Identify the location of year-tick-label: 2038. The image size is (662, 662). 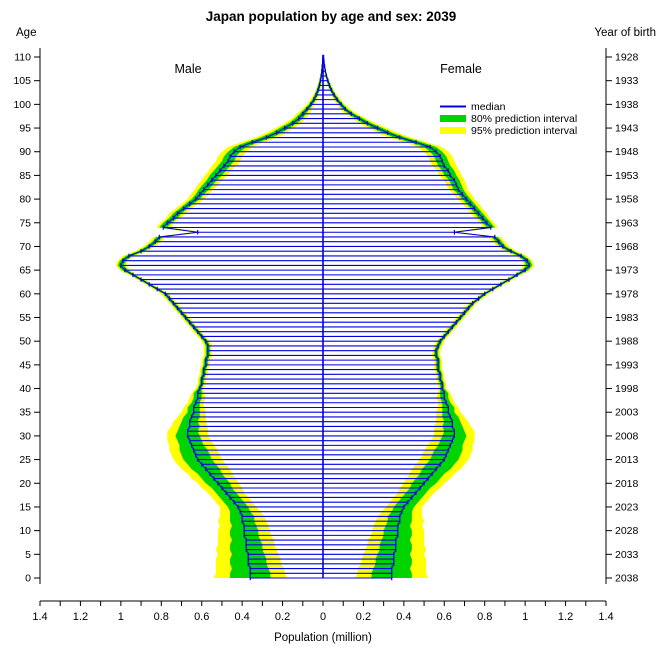
(627, 579).